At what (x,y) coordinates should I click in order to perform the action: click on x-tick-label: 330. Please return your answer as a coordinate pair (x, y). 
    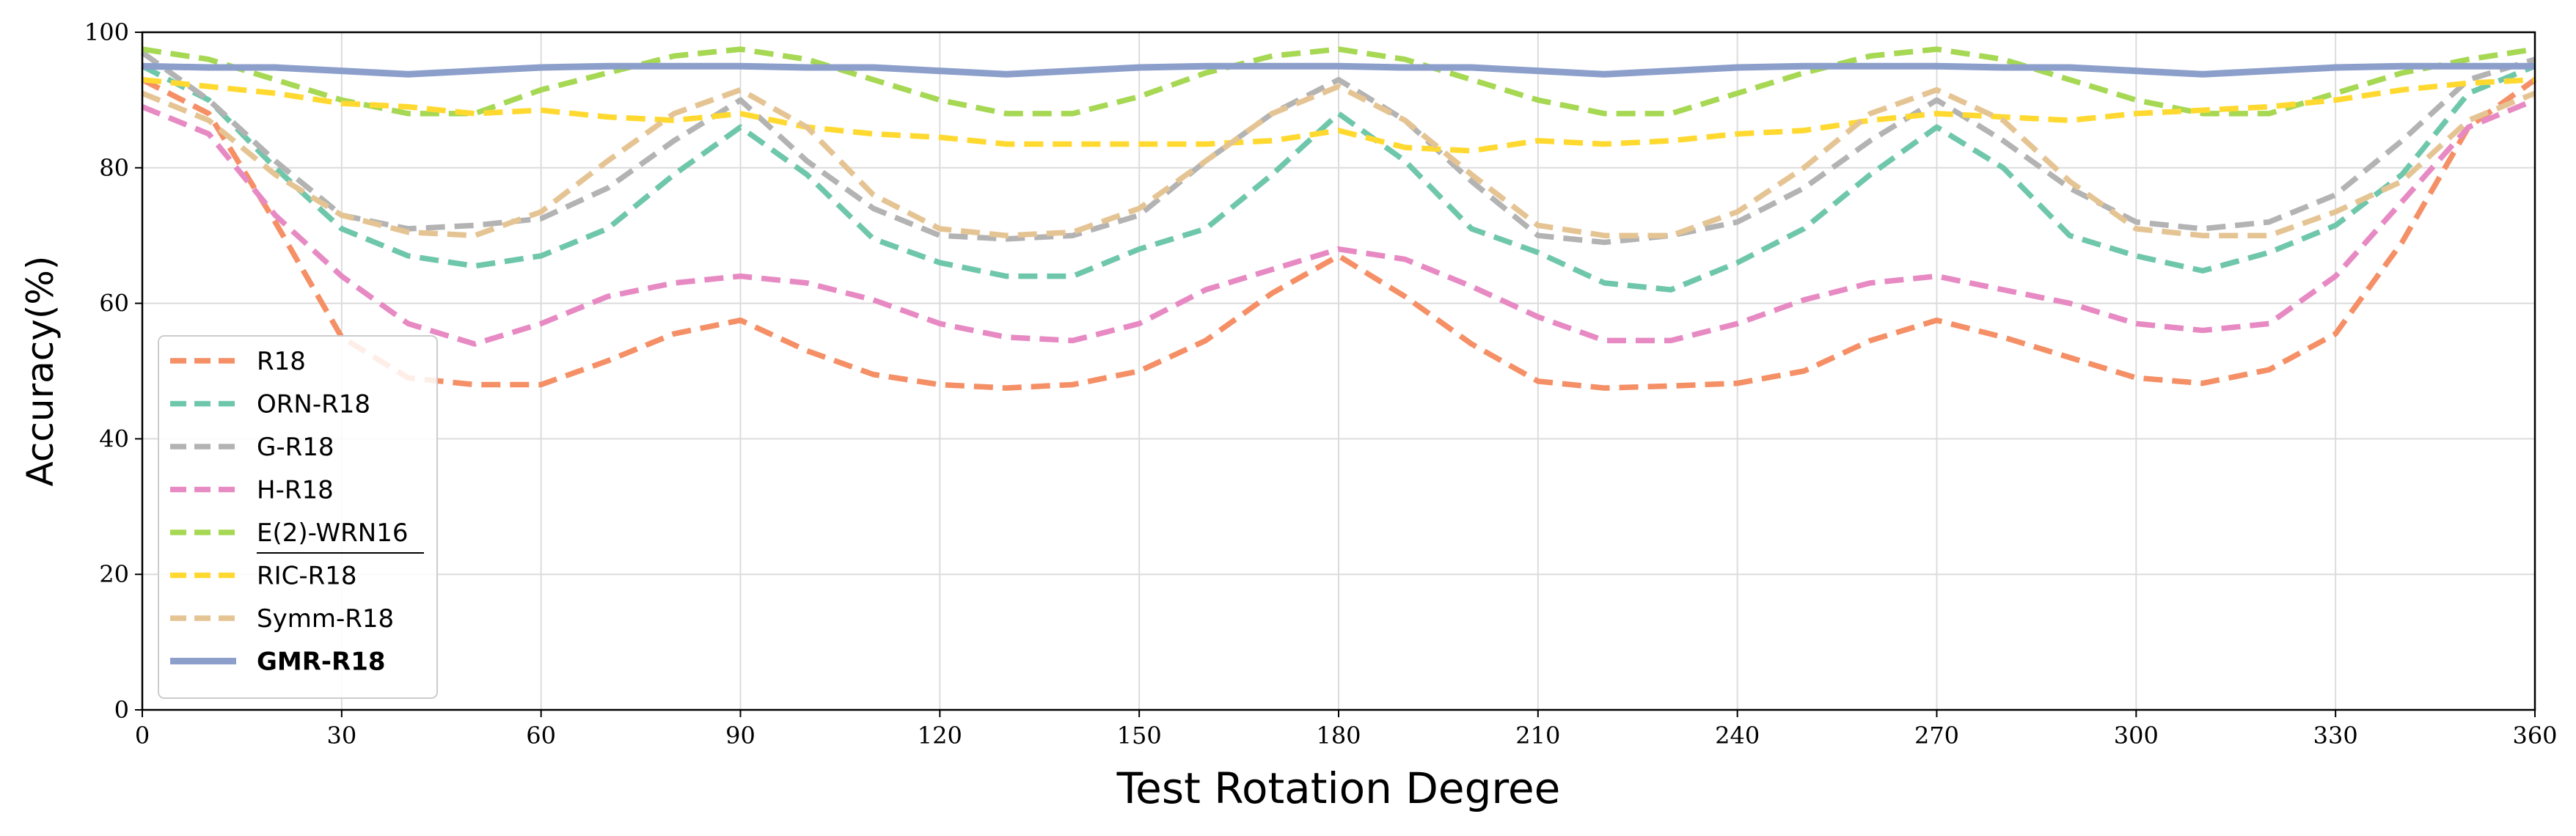
    Looking at the image, I should click on (2335, 735).